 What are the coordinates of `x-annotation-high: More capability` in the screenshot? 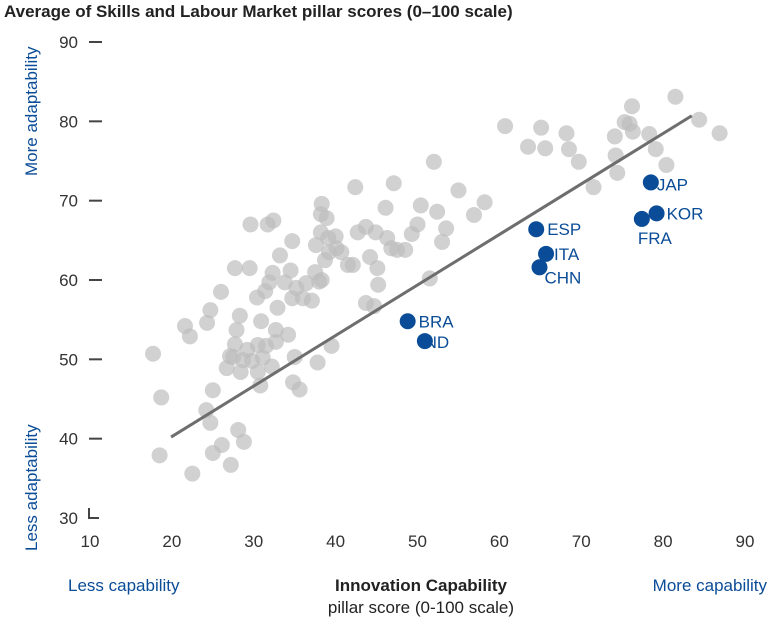 It's located at (710, 585).